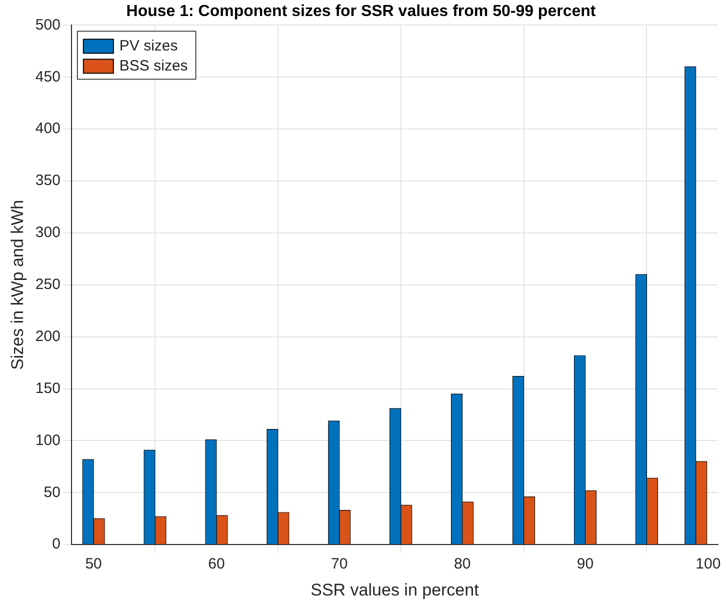 This screenshot has height=605, width=726. What do you see at coordinates (339, 564) in the screenshot?
I see `x-tick-label: 70` at bounding box center [339, 564].